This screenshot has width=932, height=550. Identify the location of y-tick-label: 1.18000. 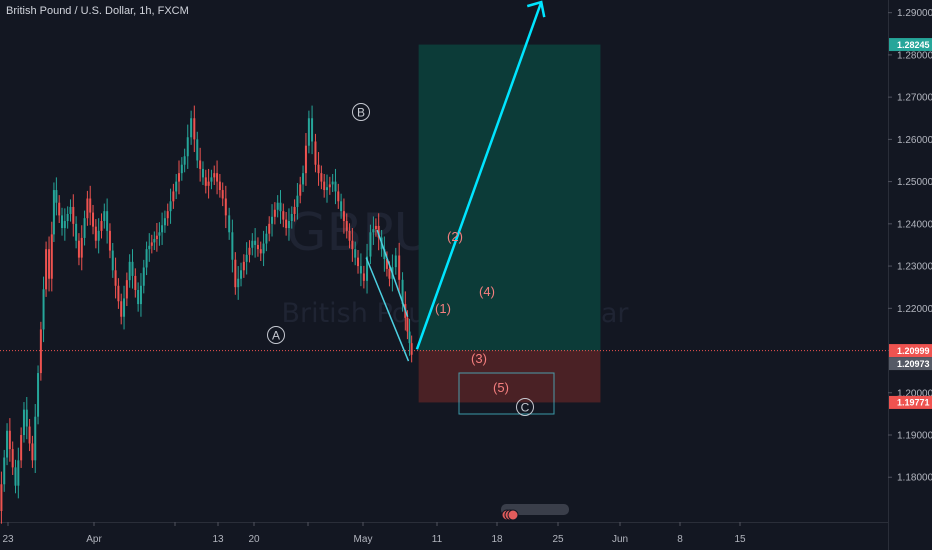
(914, 478).